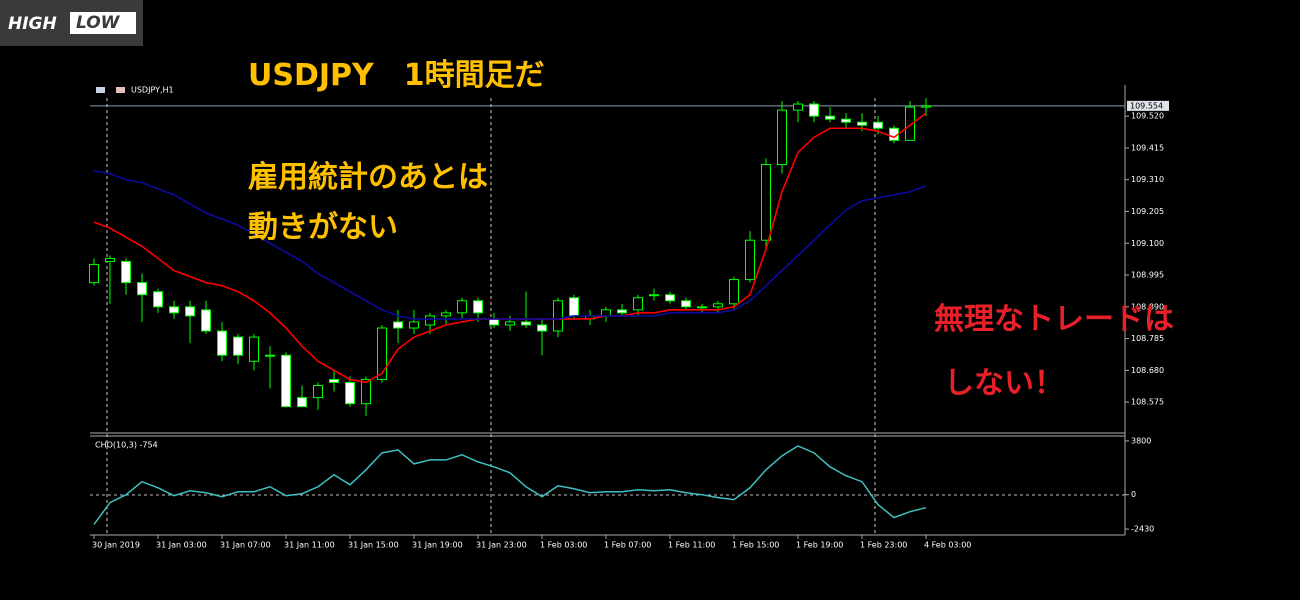  What do you see at coordinates (627, 545) in the screenshot?
I see `x-tick-label: 1 Feb 07:00` at bounding box center [627, 545].